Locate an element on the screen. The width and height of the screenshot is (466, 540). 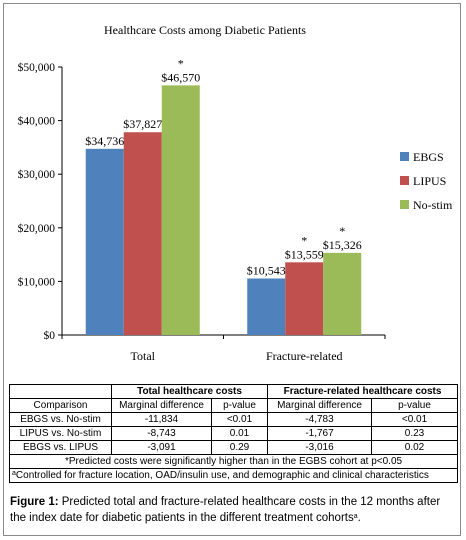
table-cell: 0.23 is located at coordinates (415, 433).